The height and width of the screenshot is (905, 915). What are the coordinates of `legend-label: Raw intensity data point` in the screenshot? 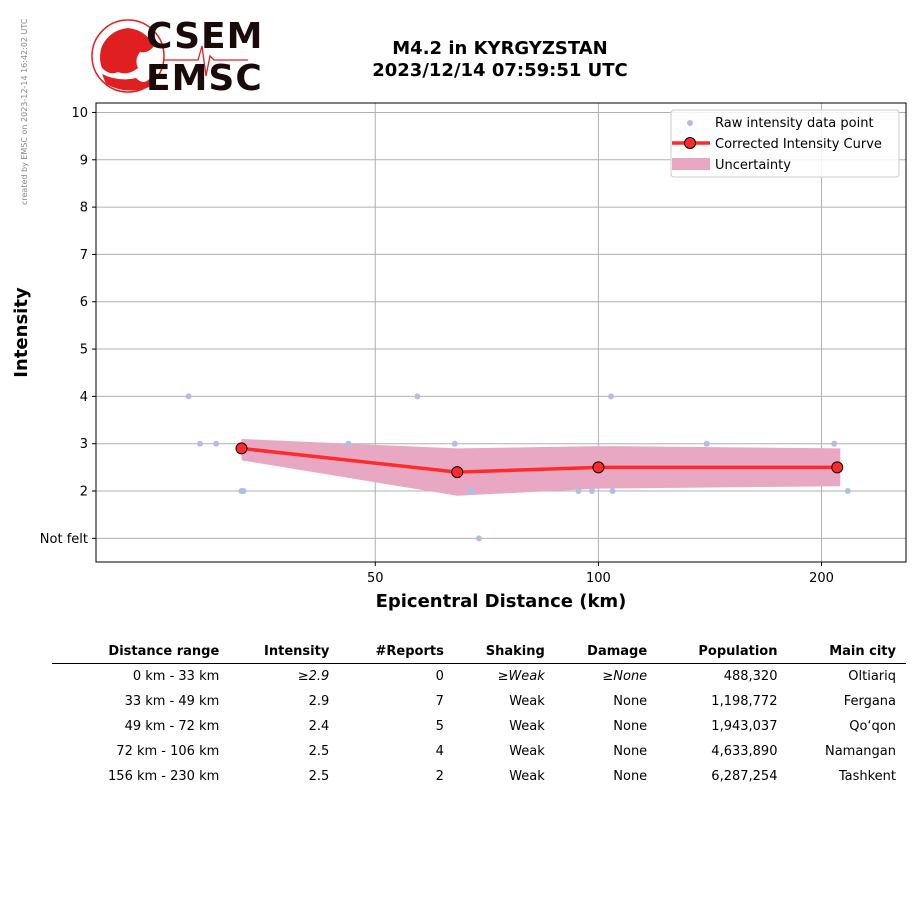 It's located at (794, 123).